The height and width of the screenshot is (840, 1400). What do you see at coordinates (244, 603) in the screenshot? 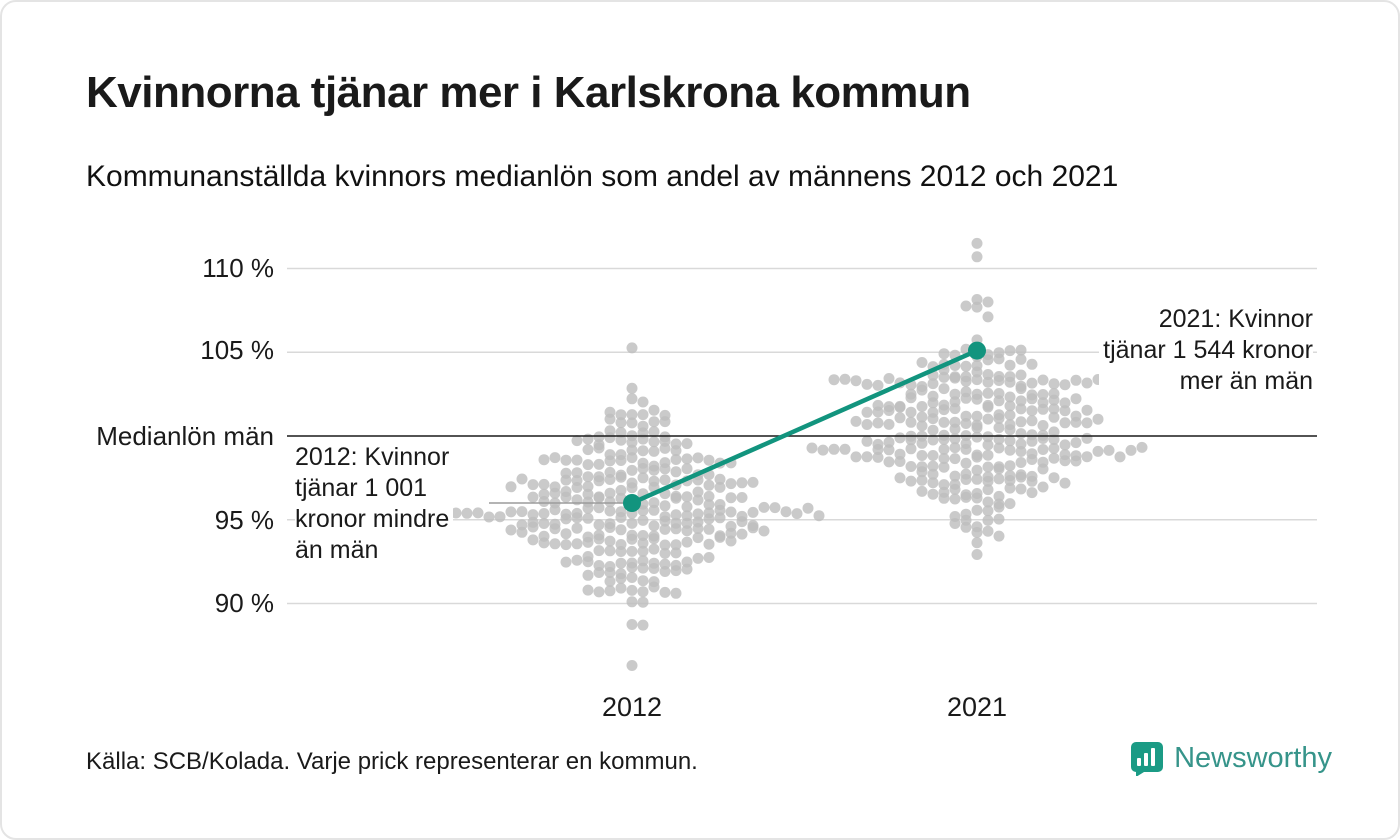
I see `y-tick-90: 90 %` at bounding box center [244, 603].